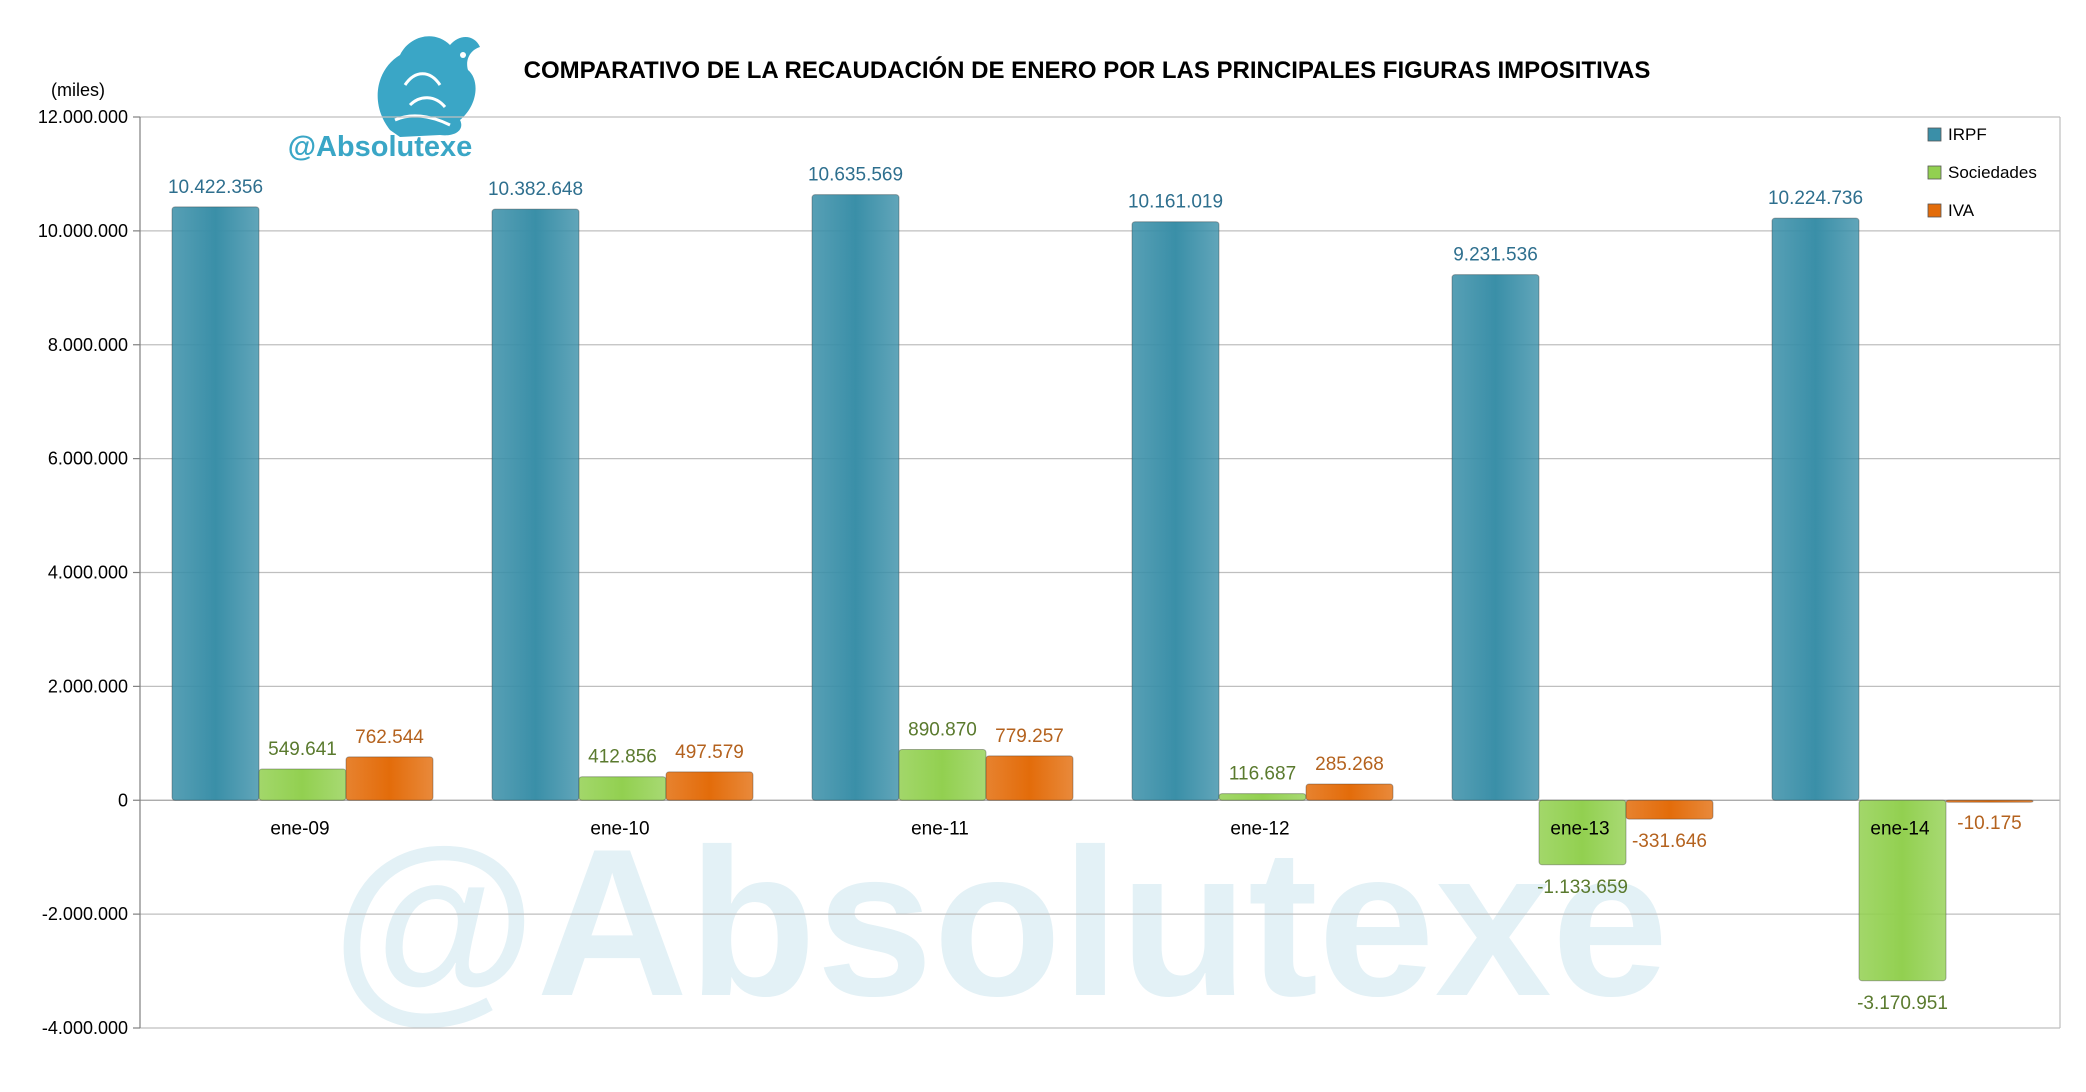 This screenshot has height=1092, width=2086. What do you see at coordinates (1029, 736) in the screenshot?
I see `data-label: 779.257` at bounding box center [1029, 736].